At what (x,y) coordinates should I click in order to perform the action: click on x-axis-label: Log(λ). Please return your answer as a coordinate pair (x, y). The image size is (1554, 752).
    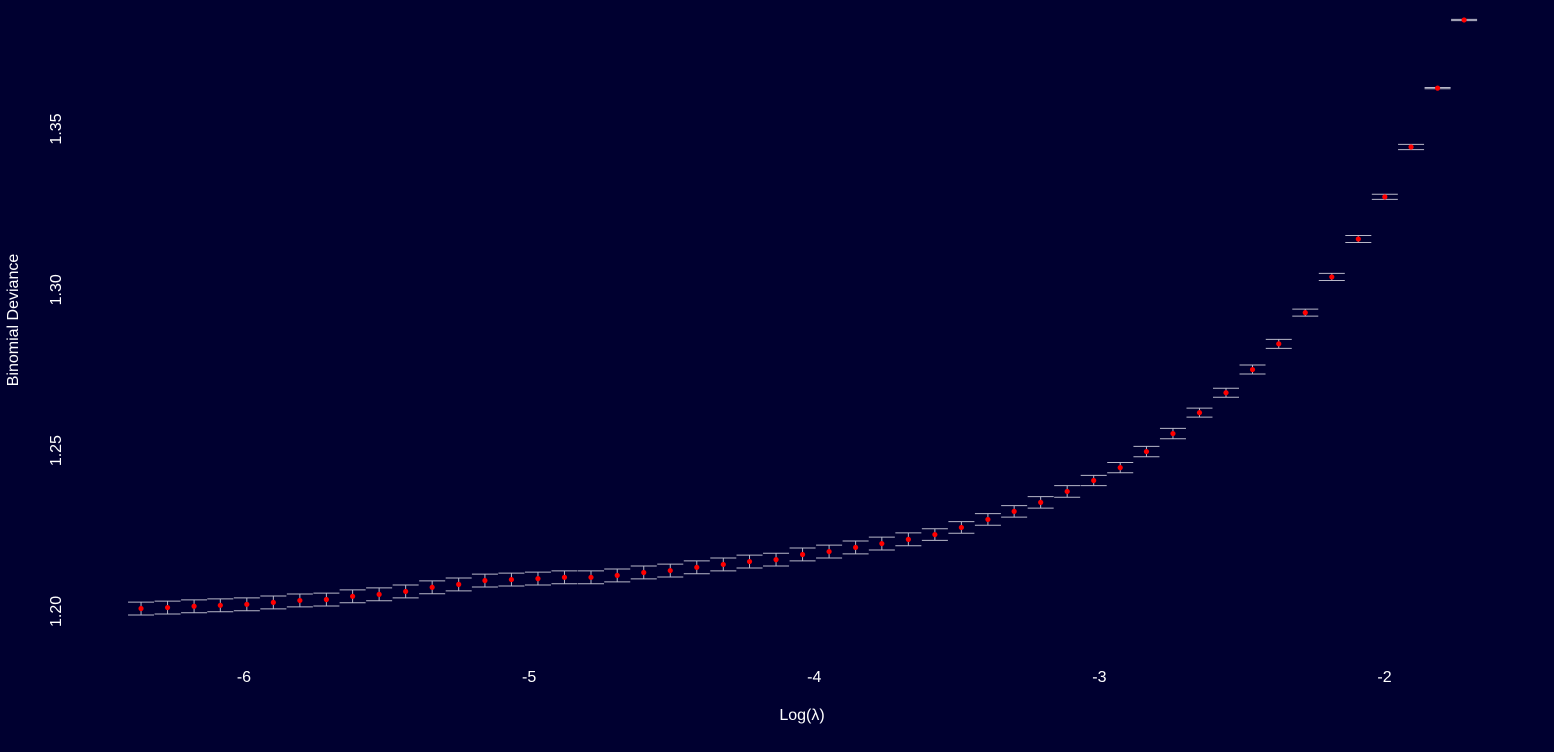
    Looking at the image, I should click on (801, 715).